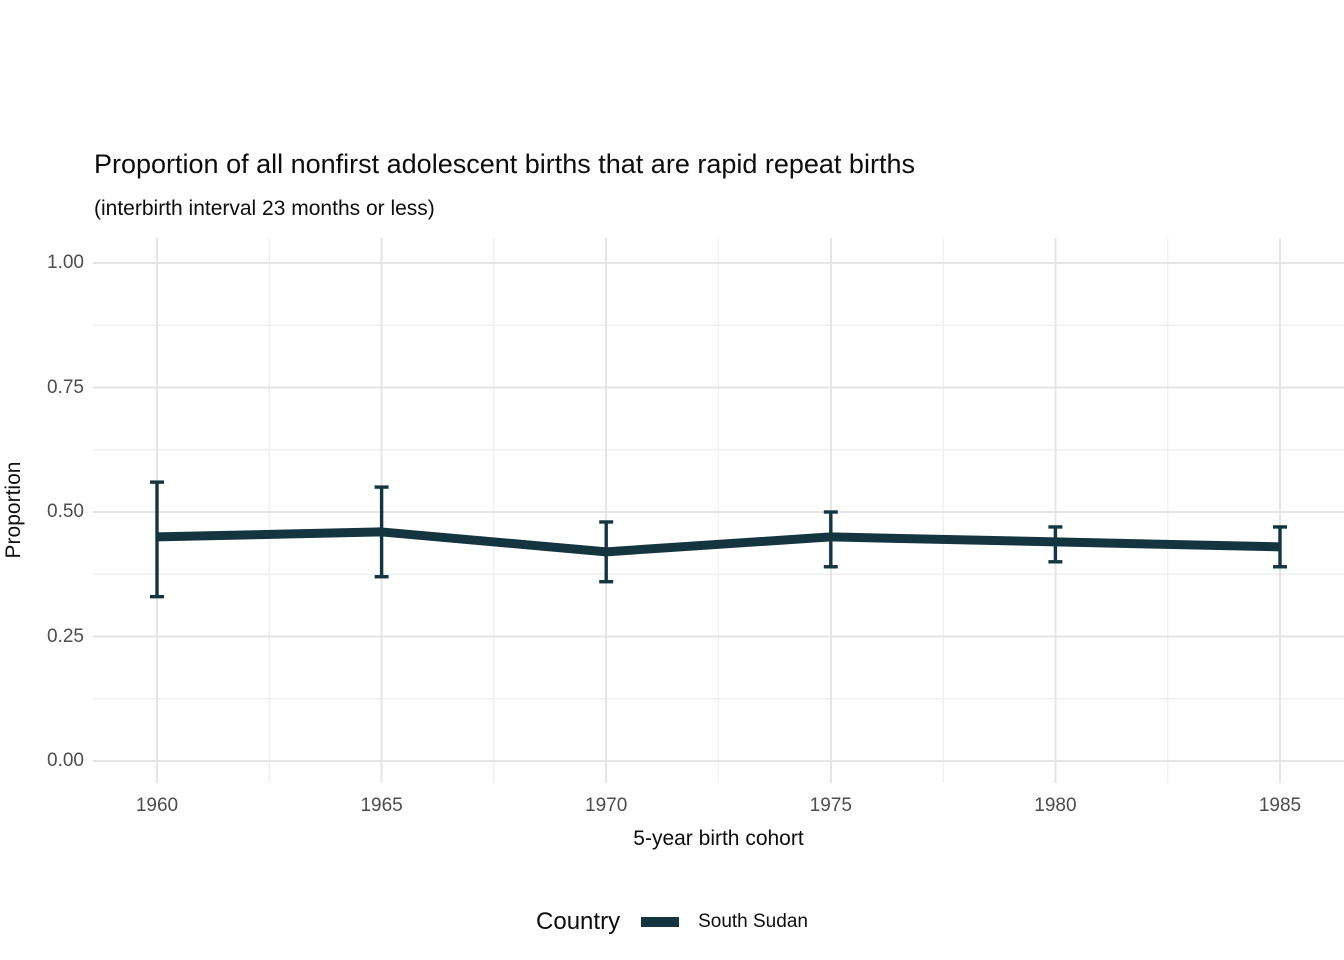  I want to click on legend-item-label: South Sudan, so click(753, 921).